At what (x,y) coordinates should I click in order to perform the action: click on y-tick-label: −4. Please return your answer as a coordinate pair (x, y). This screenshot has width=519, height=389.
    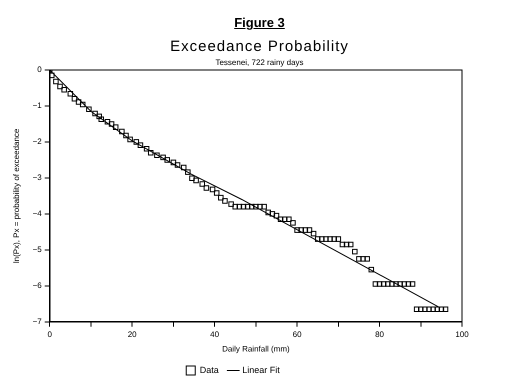
    Looking at the image, I should click on (37, 213).